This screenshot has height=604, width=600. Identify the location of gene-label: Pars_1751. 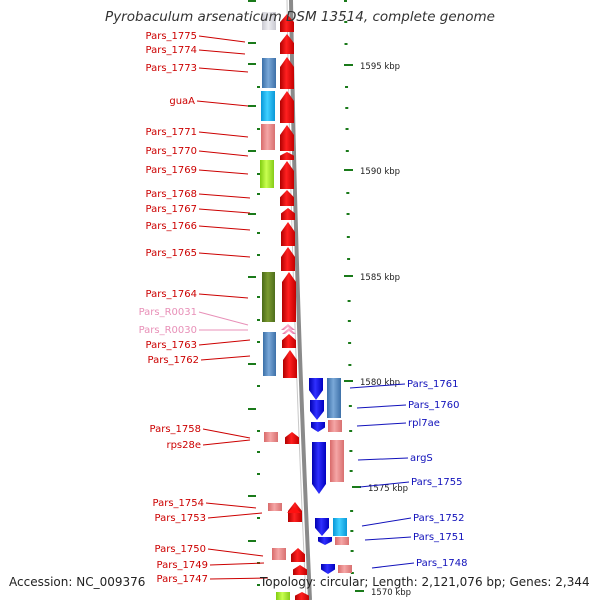
(438, 537).